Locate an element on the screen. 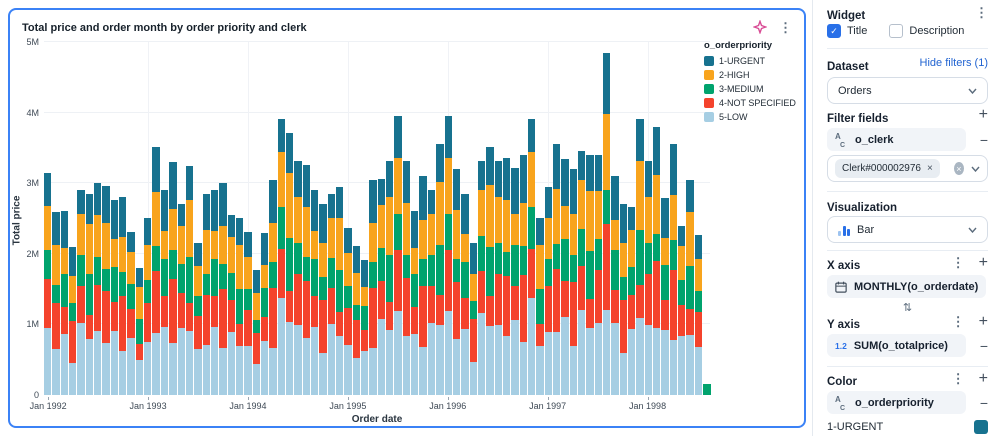 This screenshot has height=436, width=1000. bar-jun-1998 is located at coordinates (690, 218).